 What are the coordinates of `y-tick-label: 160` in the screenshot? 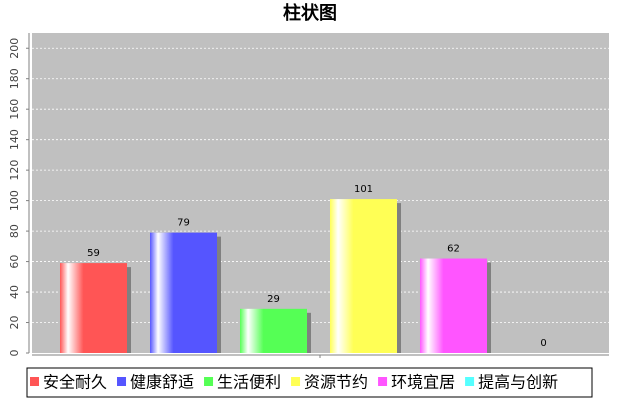 It's located at (14, 109).